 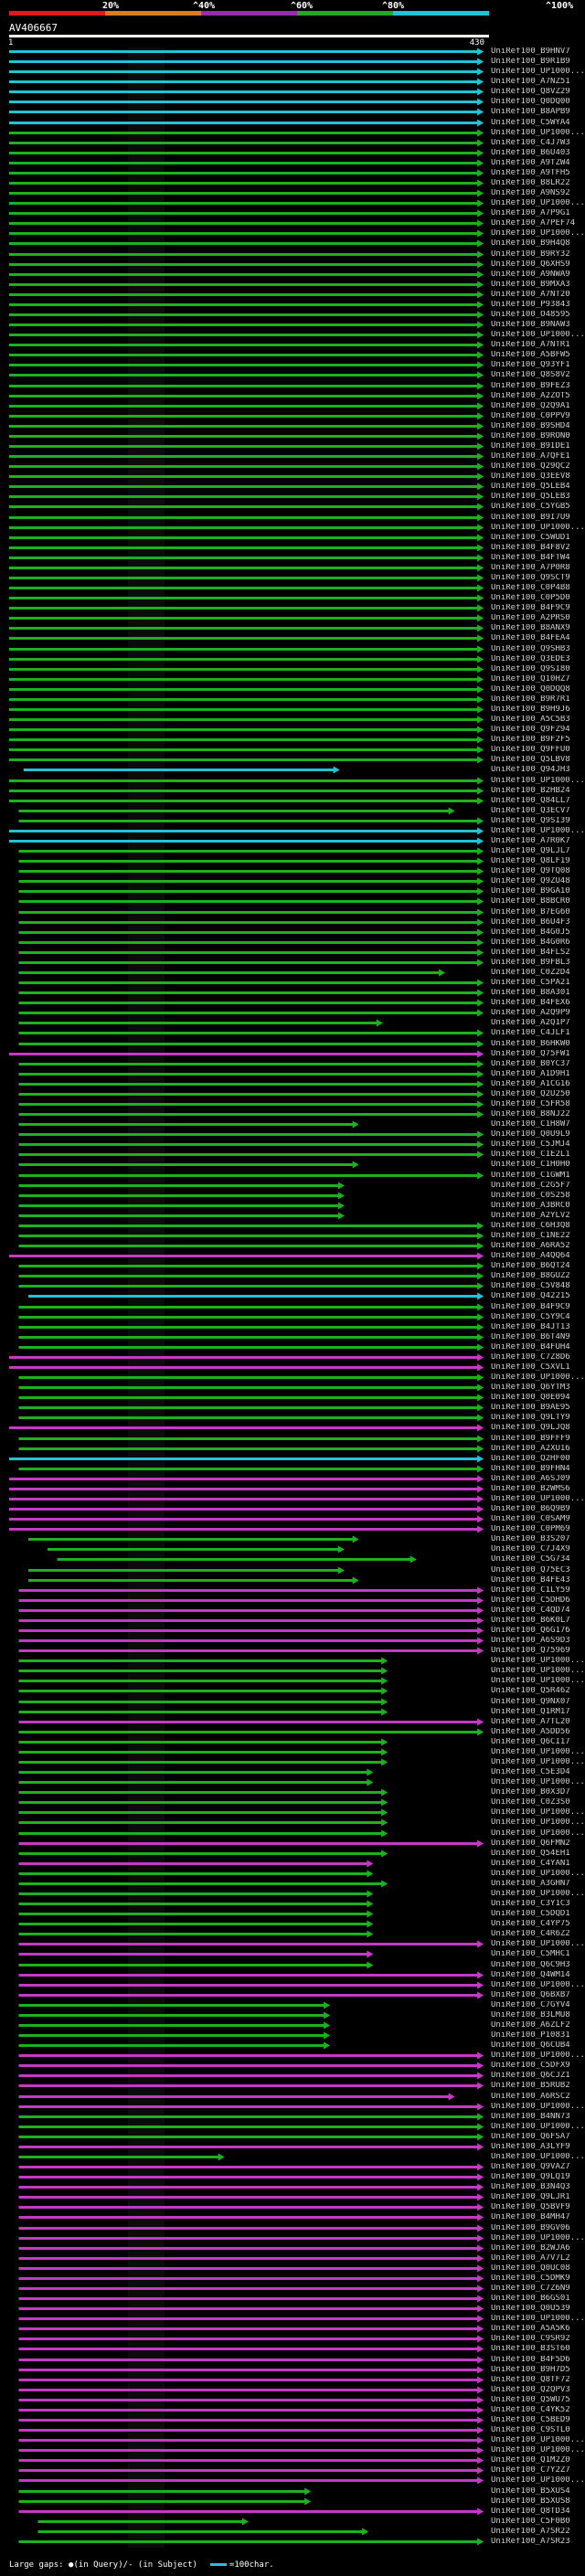 I want to click on hit-label: UniRef100_A9NS92, so click(x=531, y=192).